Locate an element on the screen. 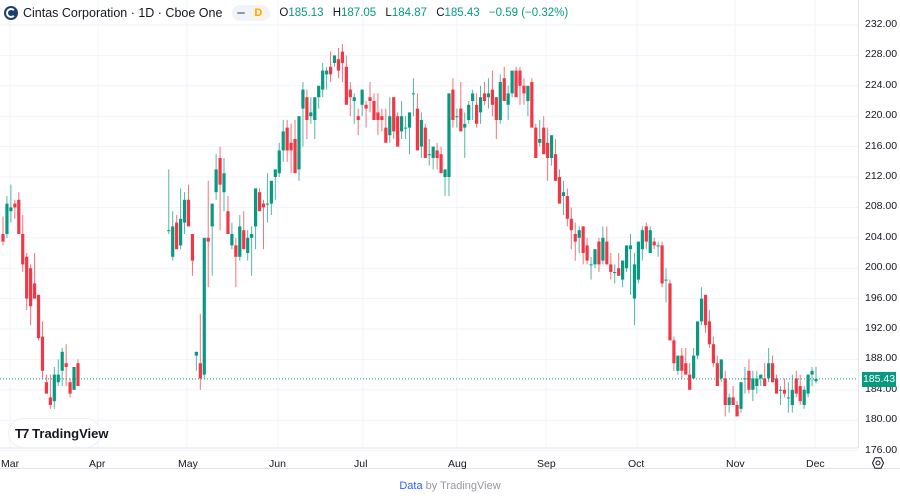 This screenshot has width=900, height=498. price-tick-label: 176.00 is located at coordinates (881, 449).